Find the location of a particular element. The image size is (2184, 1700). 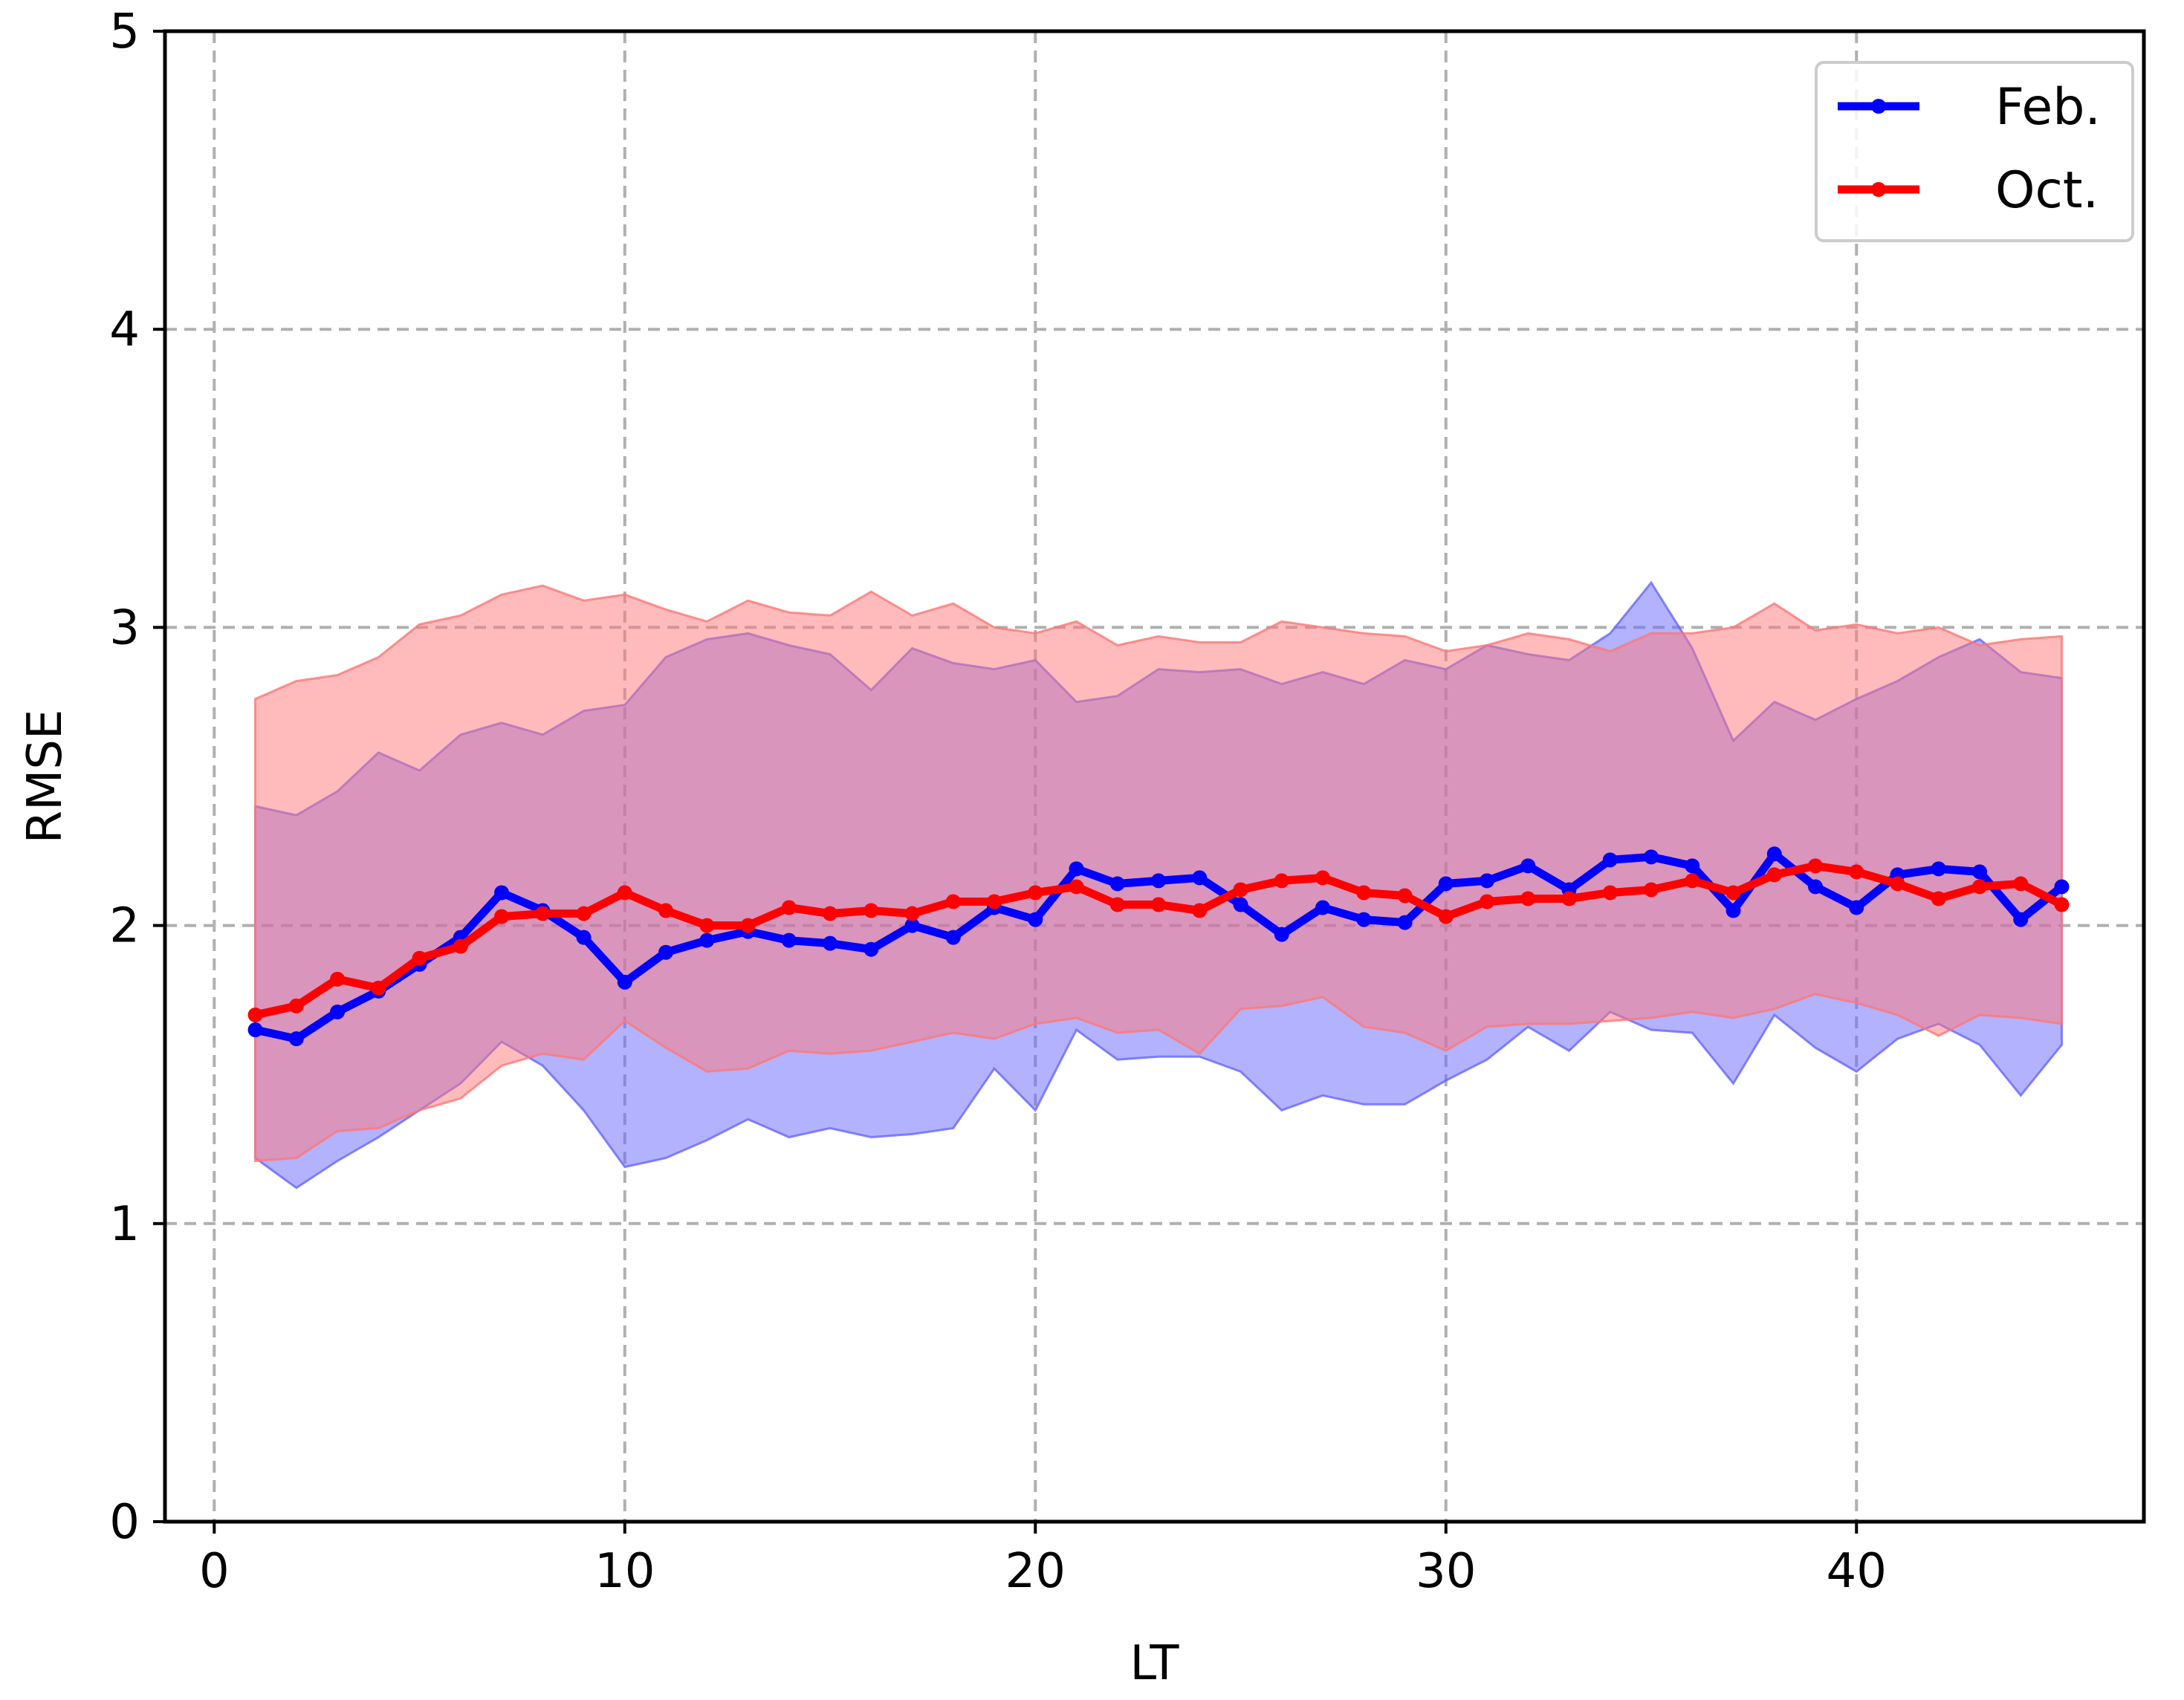

x-tick-label: 10 is located at coordinates (624, 1571).